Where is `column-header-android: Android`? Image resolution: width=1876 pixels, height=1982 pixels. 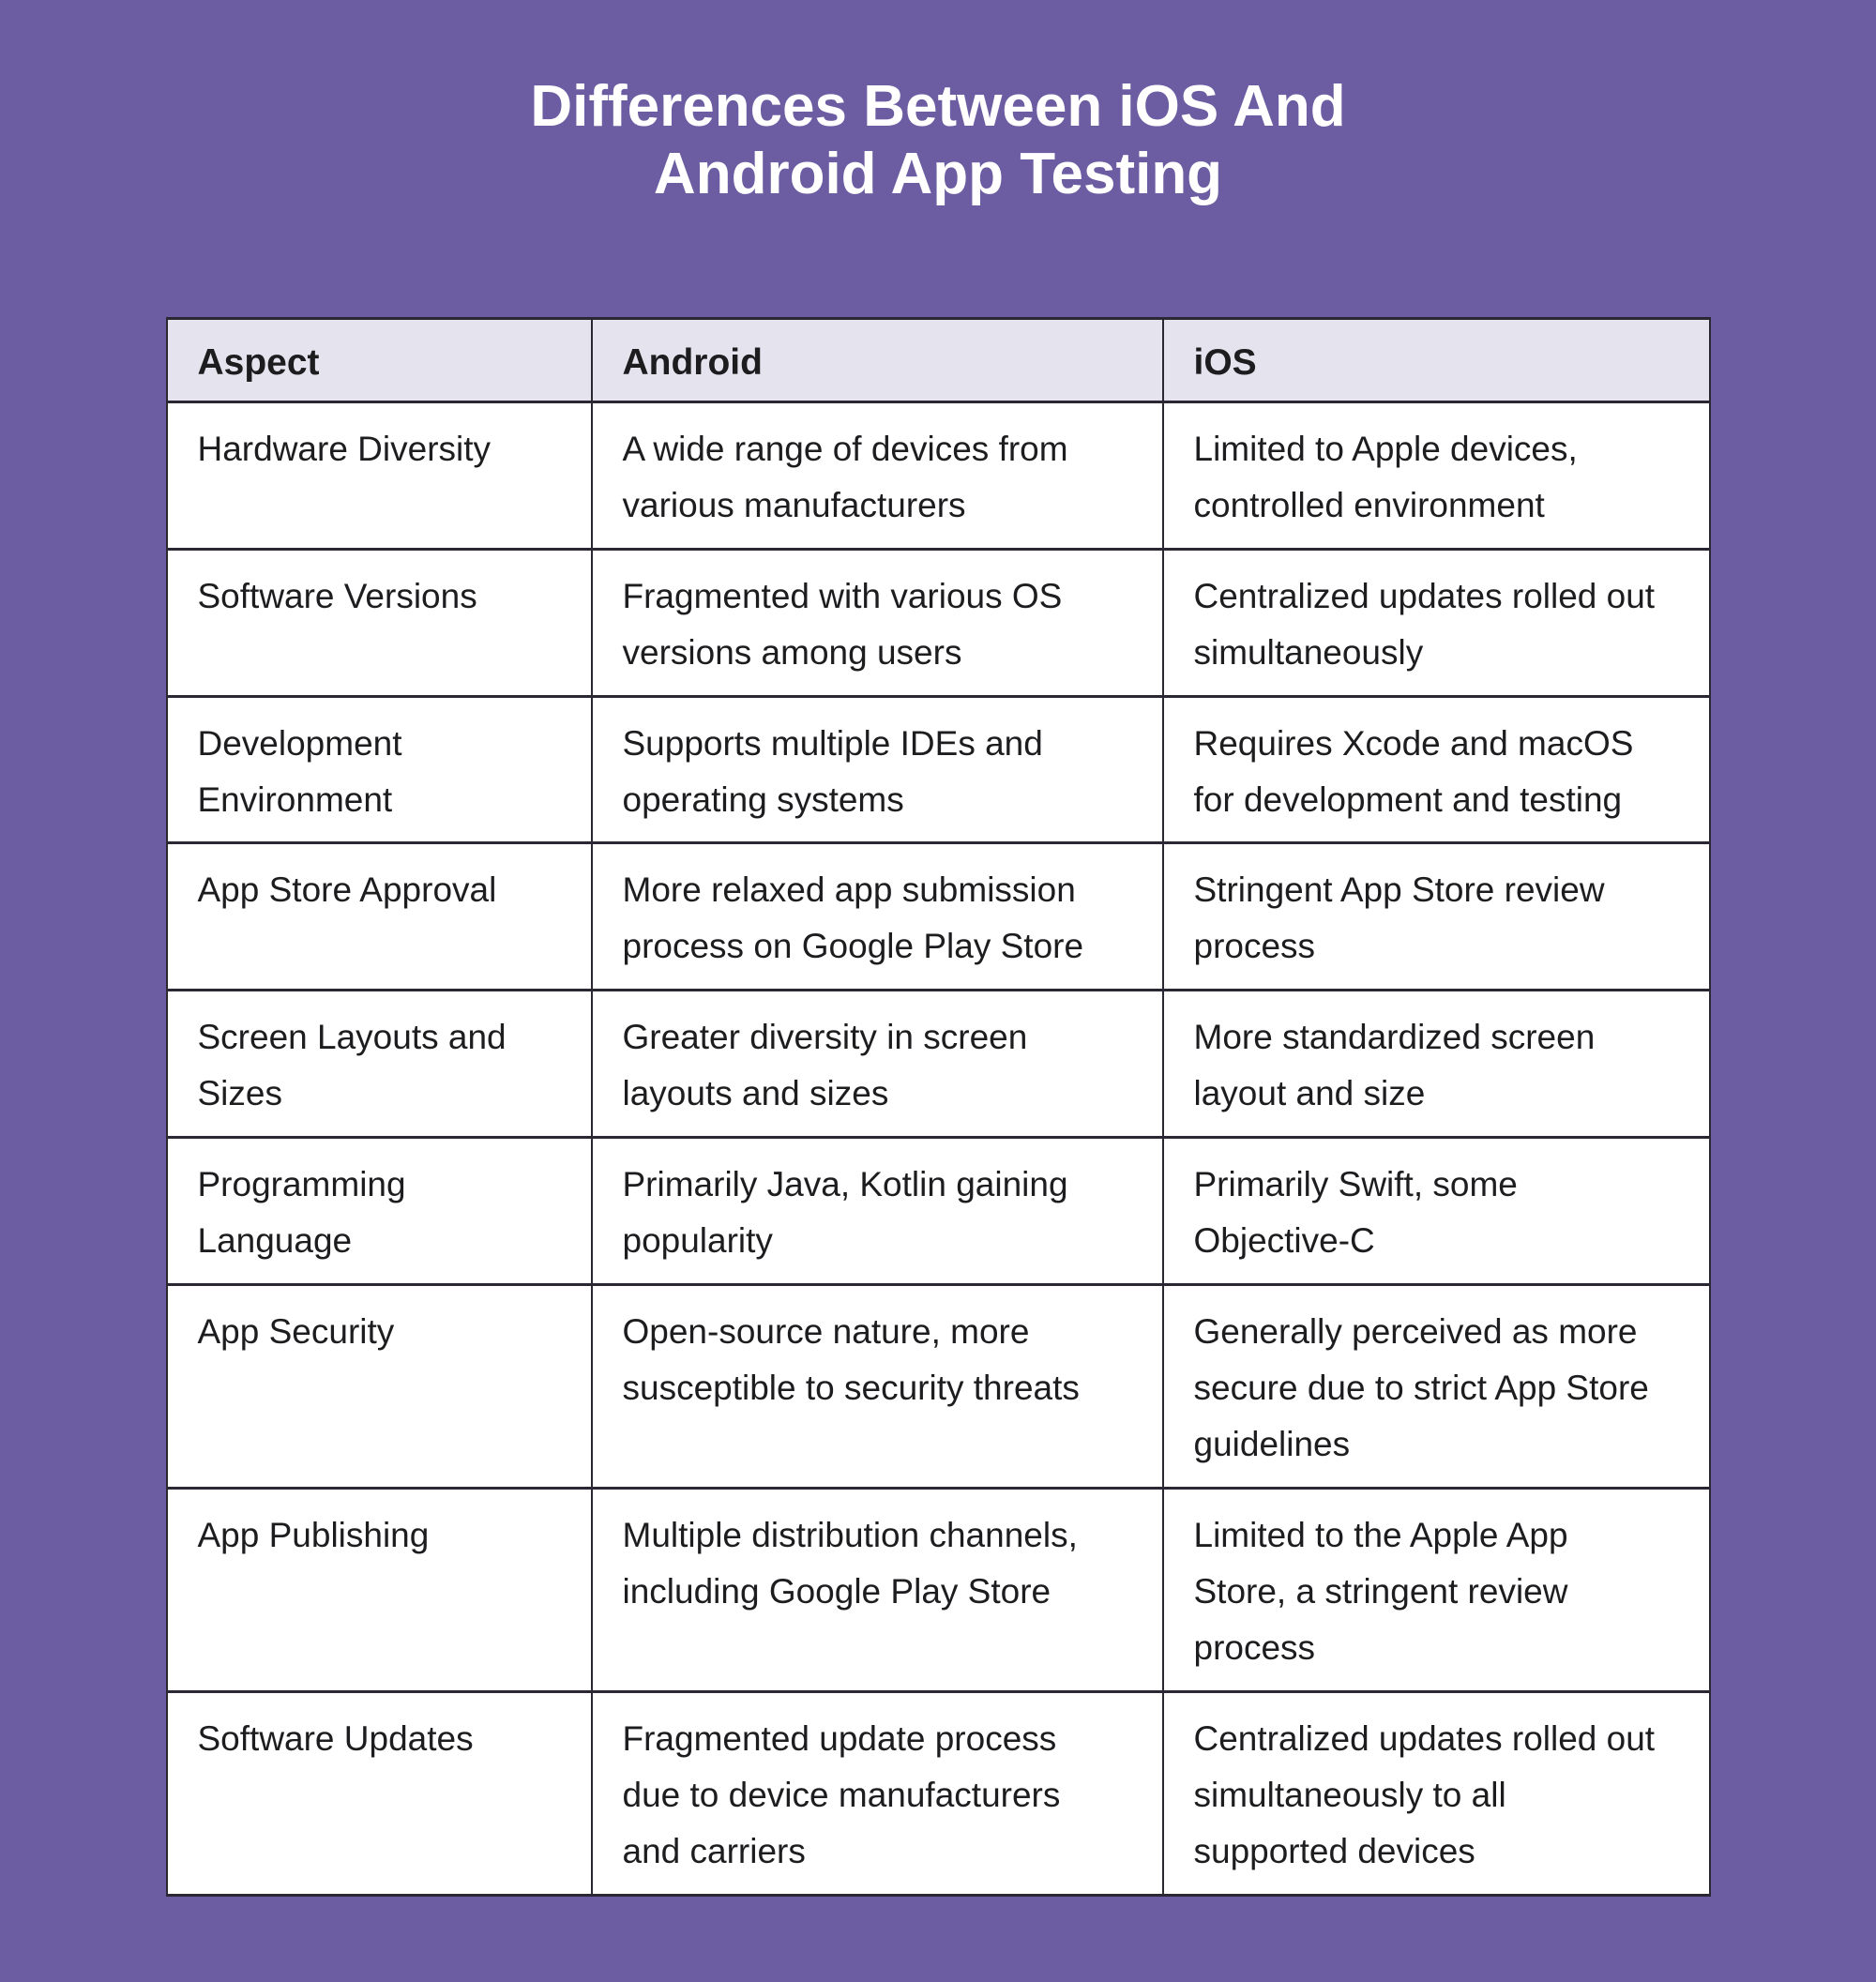
column-header-android: Android is located at coordinates (877, 359).